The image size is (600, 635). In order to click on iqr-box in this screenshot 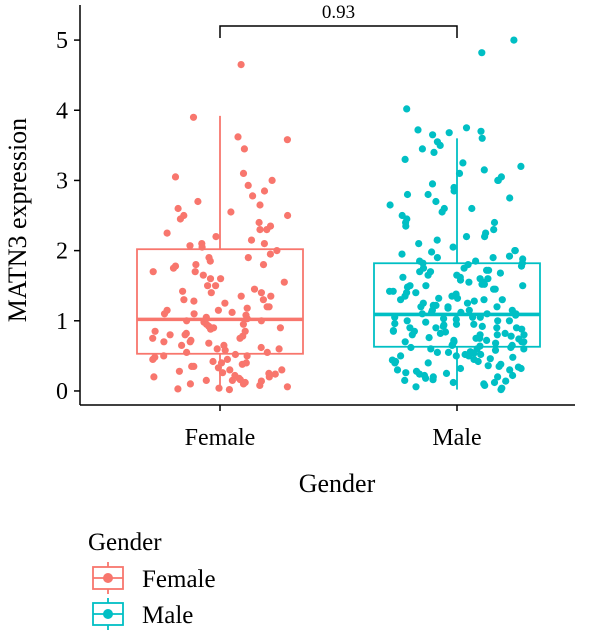, I will do `click(457, 305)`.